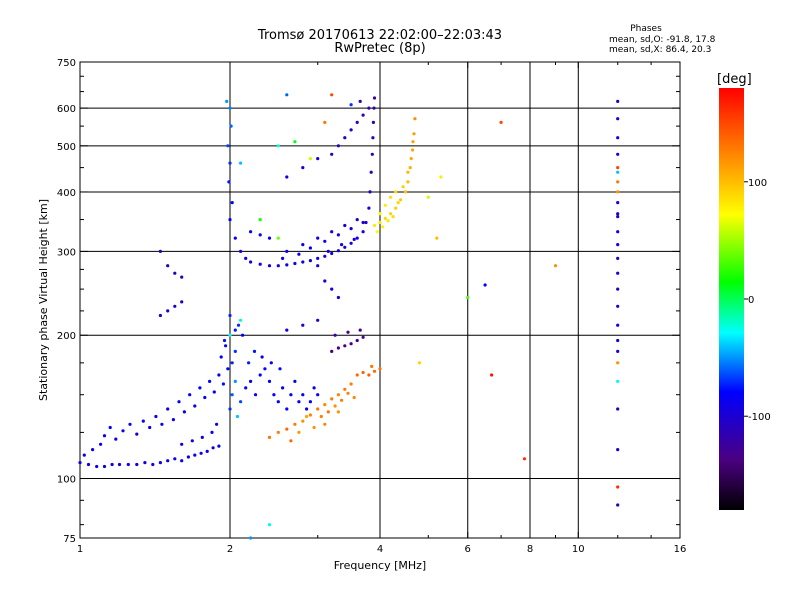  What do you see at coordinates (230, 549) in the screenshot?
I see `x-tick-label: 2` at bounding box center [230, 549].